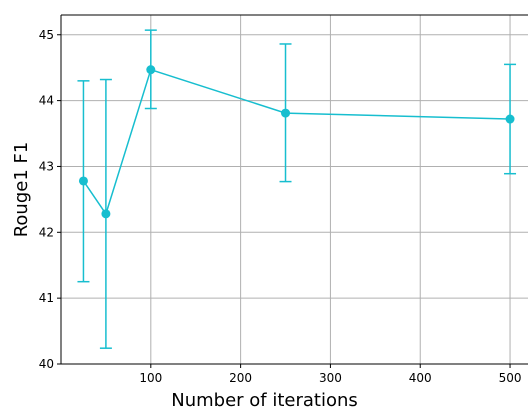  I want to click on y-tick-label: 42, so click(46, 232).